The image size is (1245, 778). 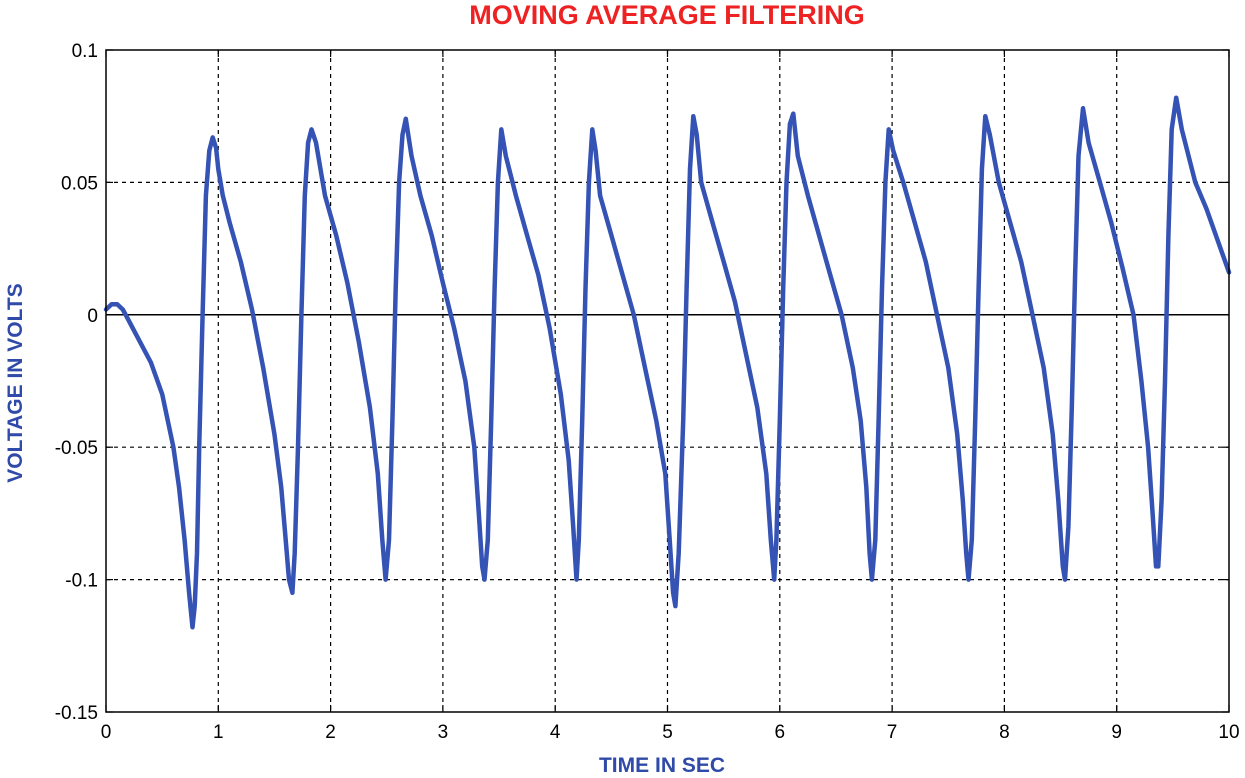 I want to click on x-tick-label: 9, so click(x=1116, y=732).